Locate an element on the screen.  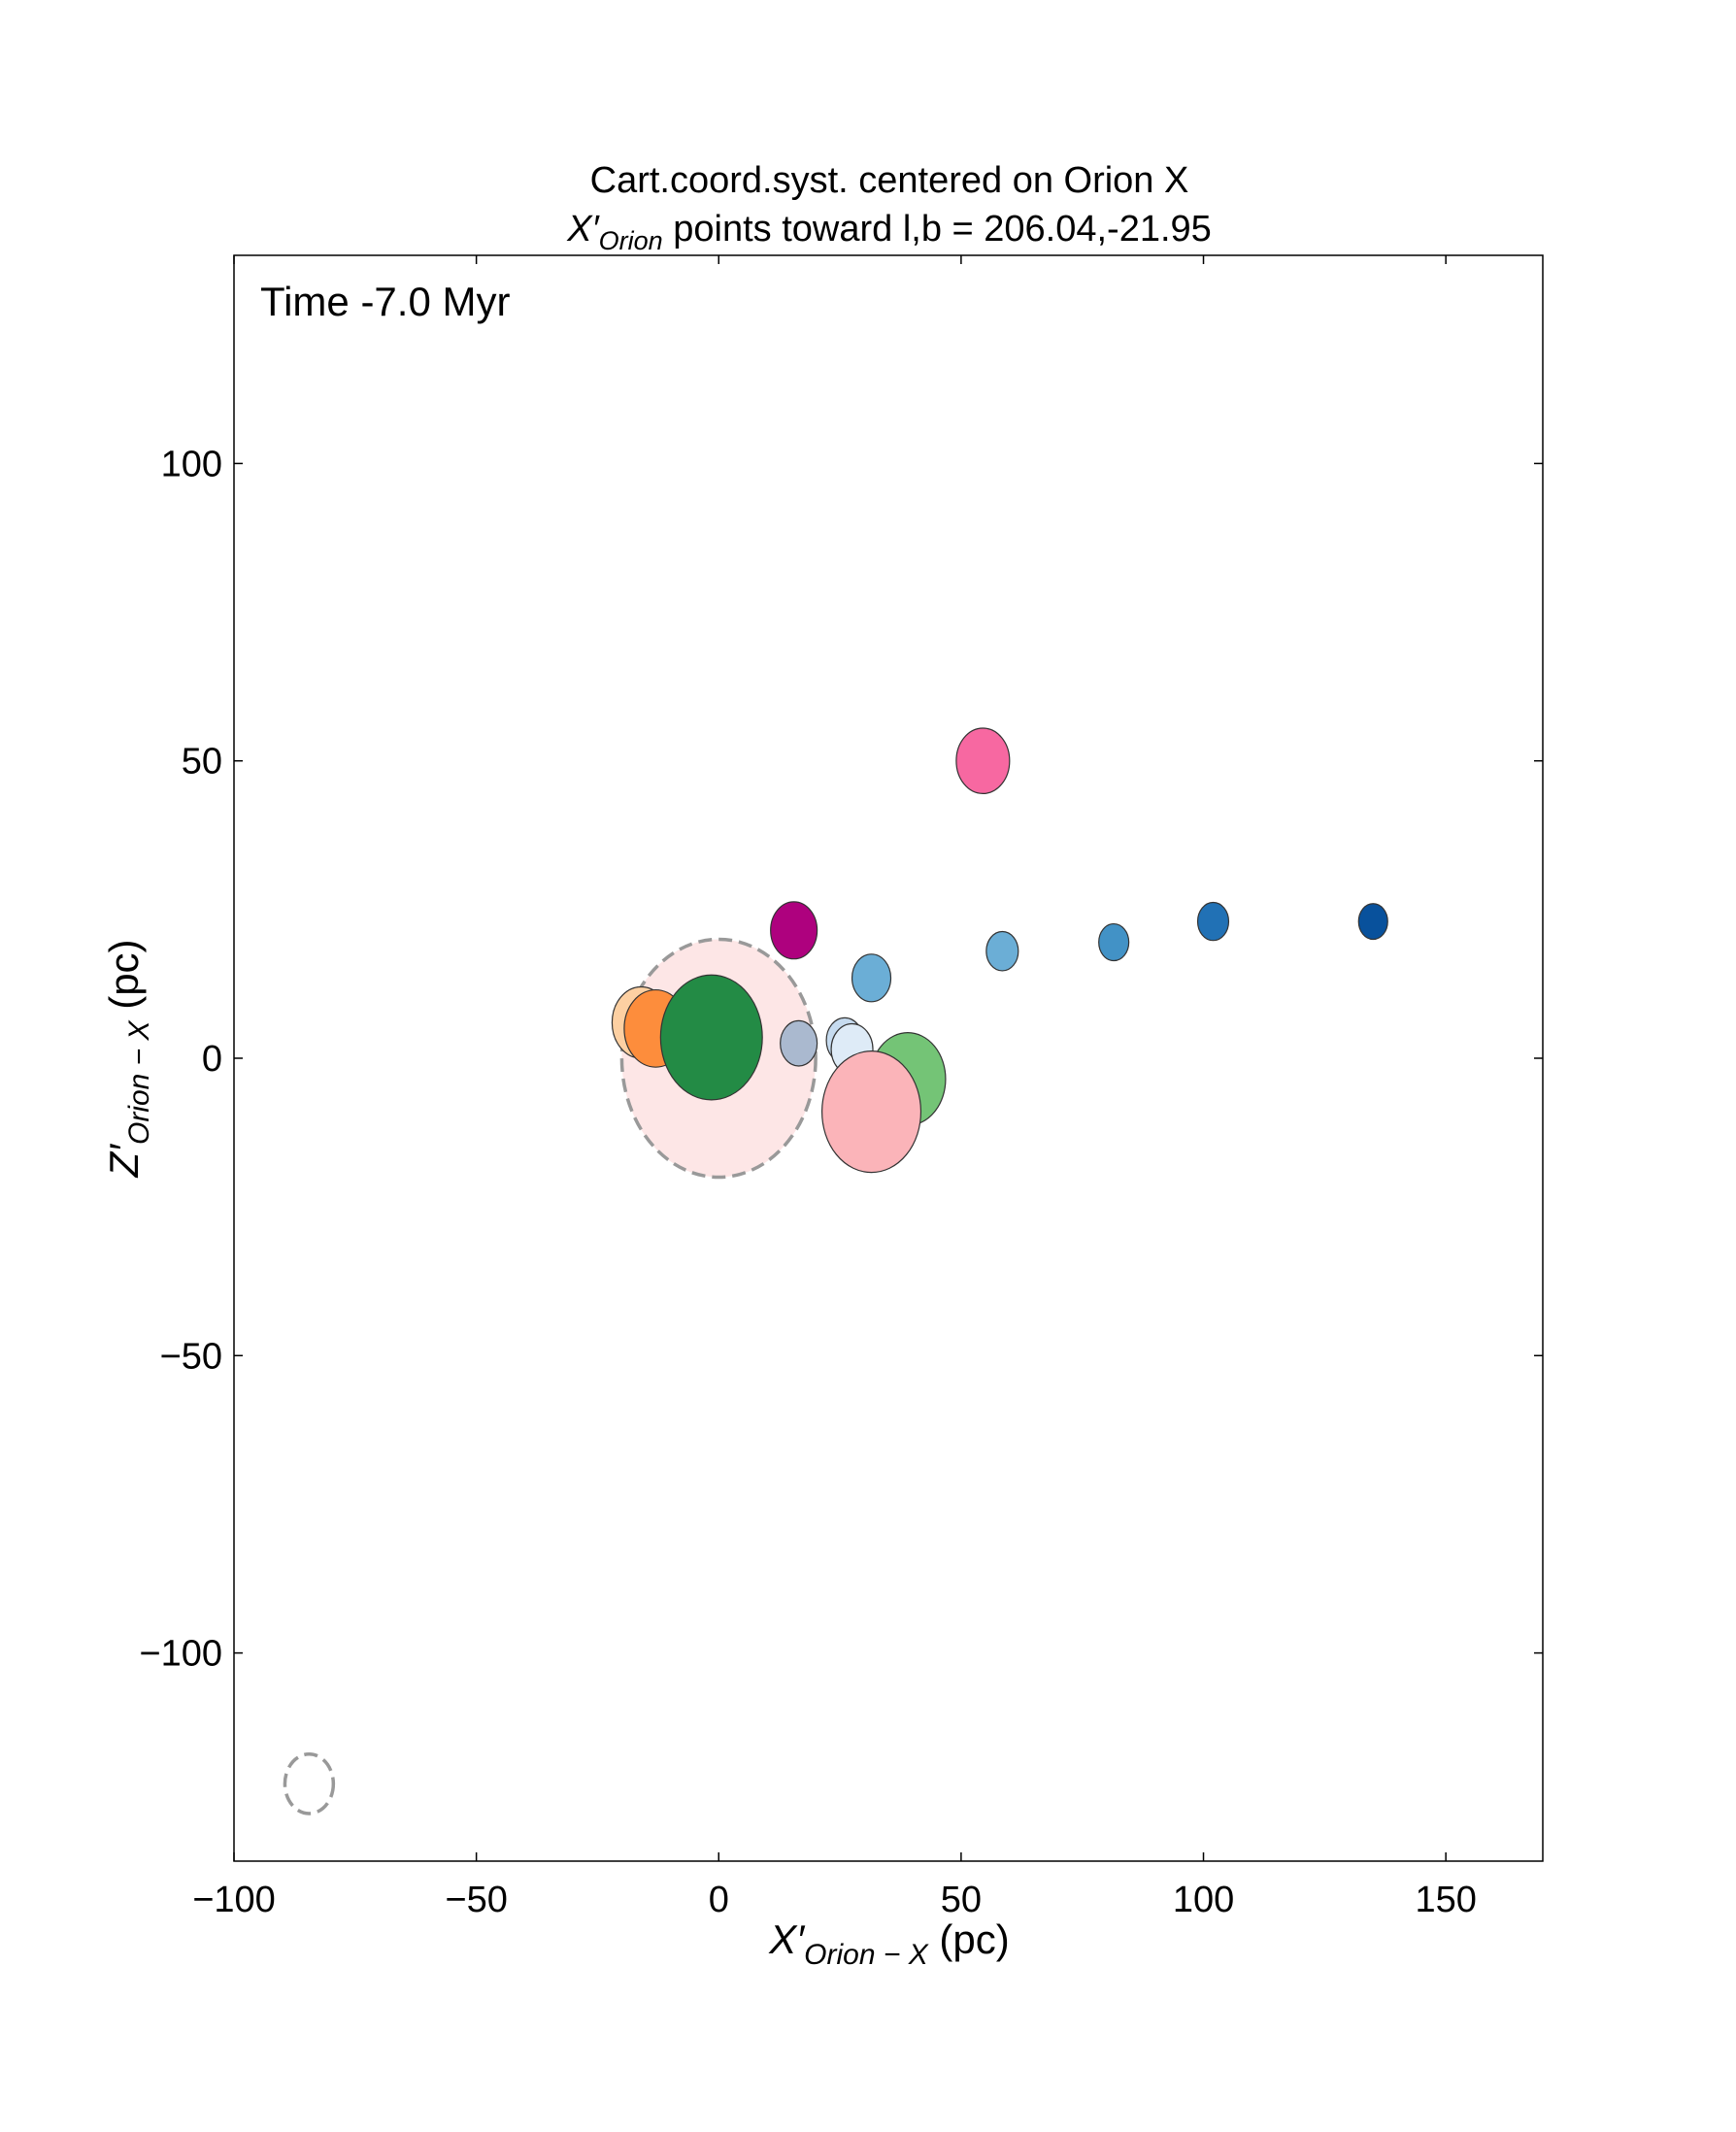
y-tick-label-2: 0 is located at coordinates (212, 1059).